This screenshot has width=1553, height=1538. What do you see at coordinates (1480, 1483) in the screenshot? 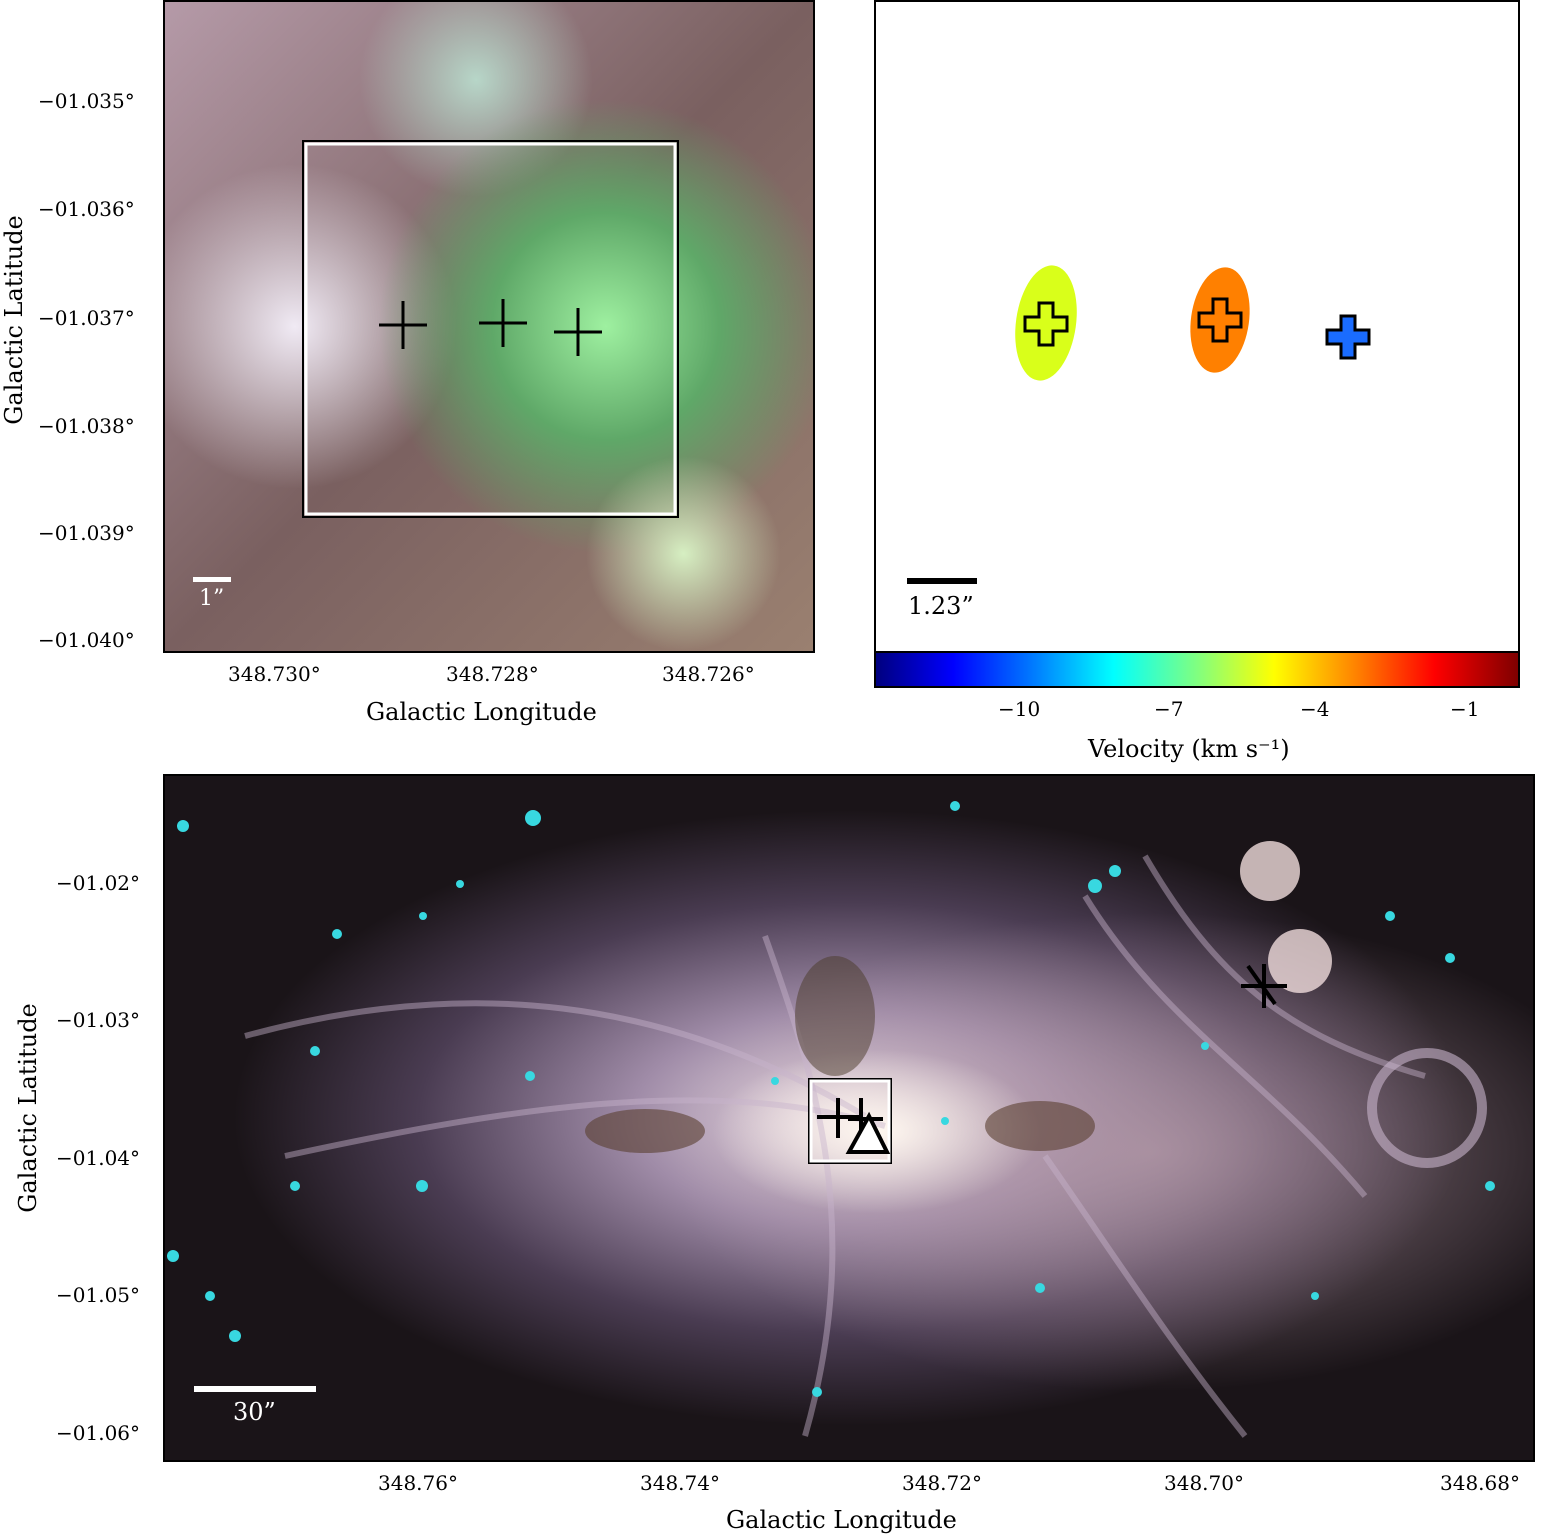
I see `x-tick-label: 348.68°` at bounding box center [1480, 1483].